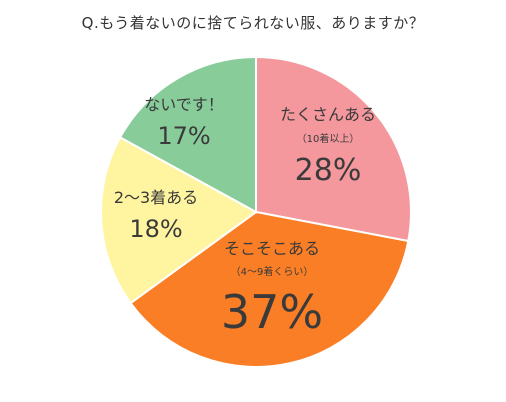  Describe the element at coordinates (156, 197) in the screenshot. I see `slice-name-label: 2〜3着ある` at that location.